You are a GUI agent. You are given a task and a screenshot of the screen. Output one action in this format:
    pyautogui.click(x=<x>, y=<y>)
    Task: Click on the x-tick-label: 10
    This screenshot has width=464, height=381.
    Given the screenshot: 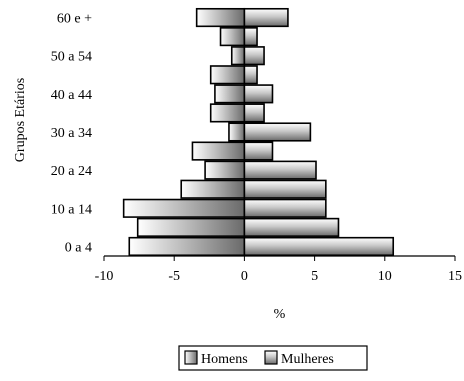 What is the action you would take?
    pyautogui.click(x=385, y=276)
    